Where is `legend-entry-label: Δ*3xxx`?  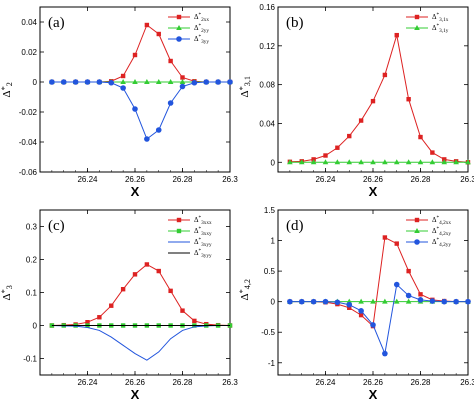 legend-entry-label: Δ*3xxx is located at coordinates (203, 220).